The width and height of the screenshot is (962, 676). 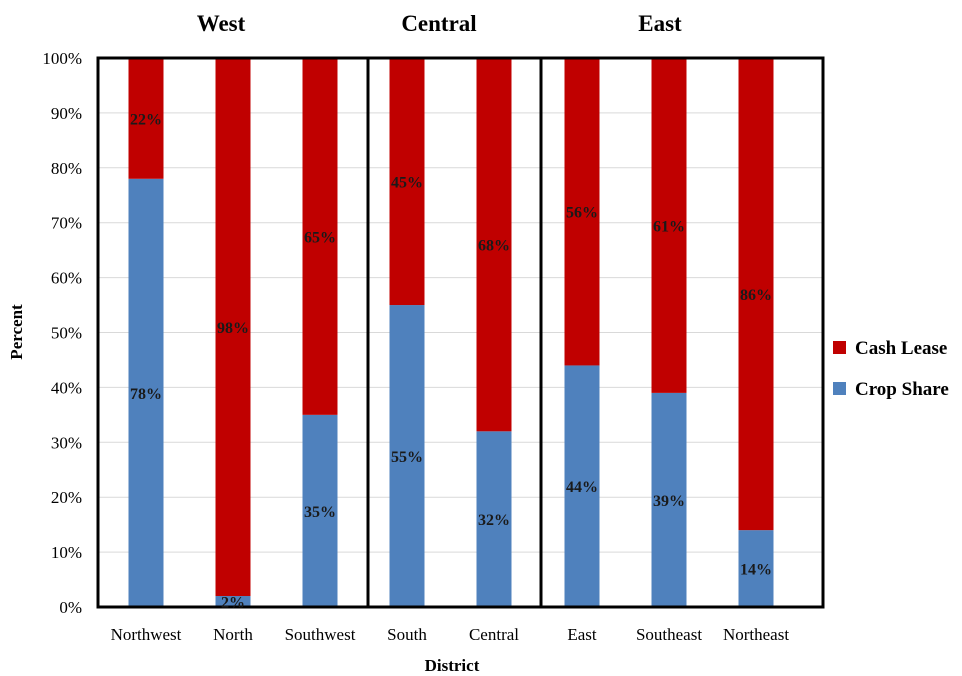 I want to click on x-tick-label: South, so click(x=407, y=634).